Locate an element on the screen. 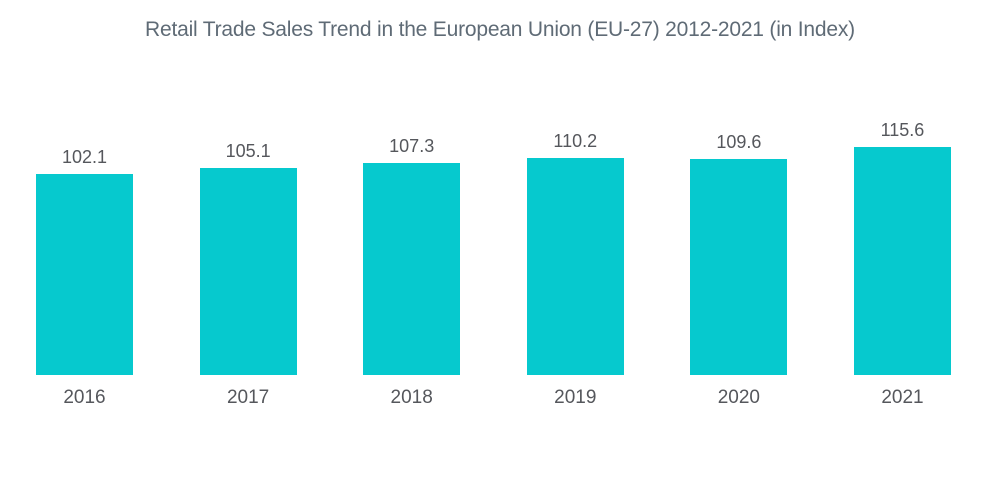 The width and height of the screenshot is (1000, 504). bar-value-label: 107.3 is located at coordinates (412, 146).